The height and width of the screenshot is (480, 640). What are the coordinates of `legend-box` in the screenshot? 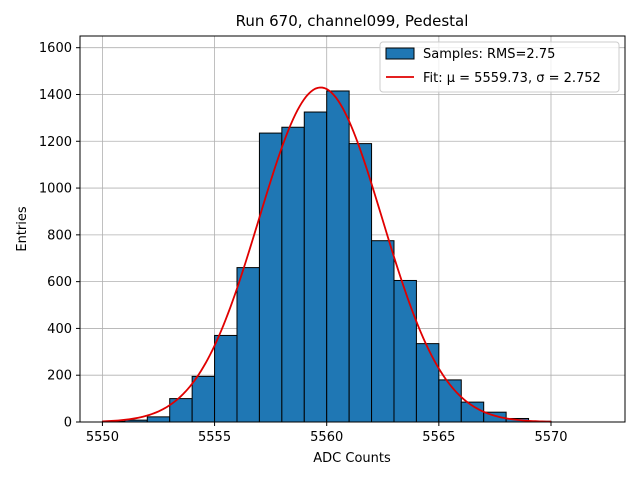 It's located at (499, 67).